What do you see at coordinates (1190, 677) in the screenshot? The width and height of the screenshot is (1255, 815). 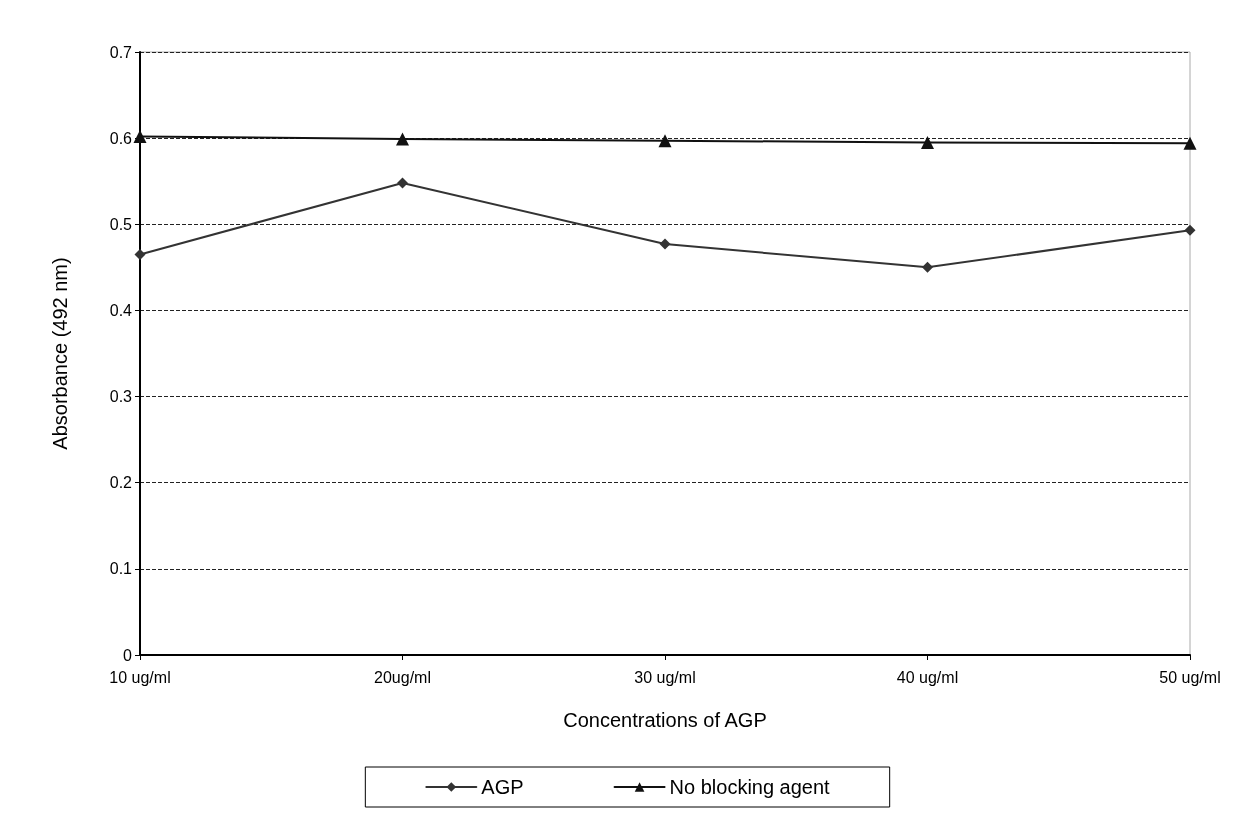 I see `x-tick-label: 50 ug/ml` at bounding box center [1190, 677].